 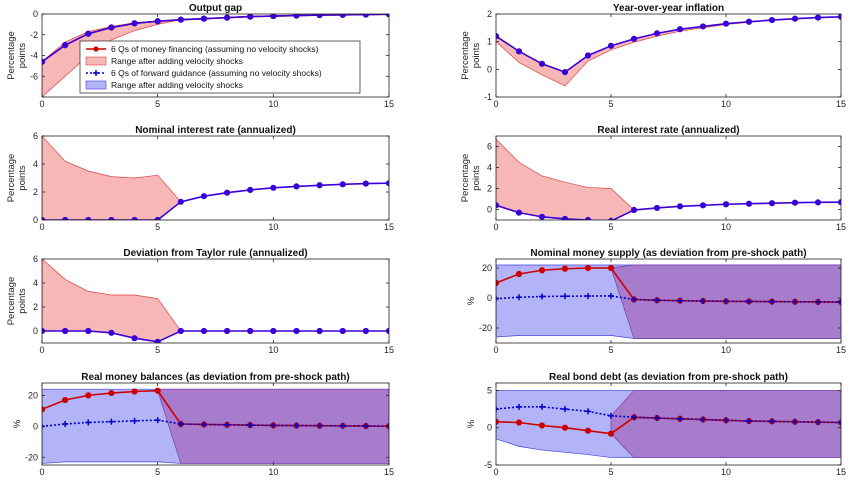 What do you see at coordinates (488, 97) in the screenshot?
I see `y-tick-label: -1` at bounding box center [488, 97].